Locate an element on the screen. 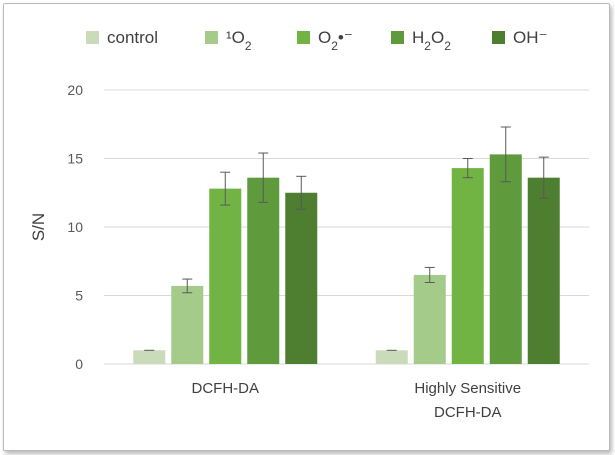  y-axis-ticks: 0 5 10 15 20 is located at coordinates (75, 227).